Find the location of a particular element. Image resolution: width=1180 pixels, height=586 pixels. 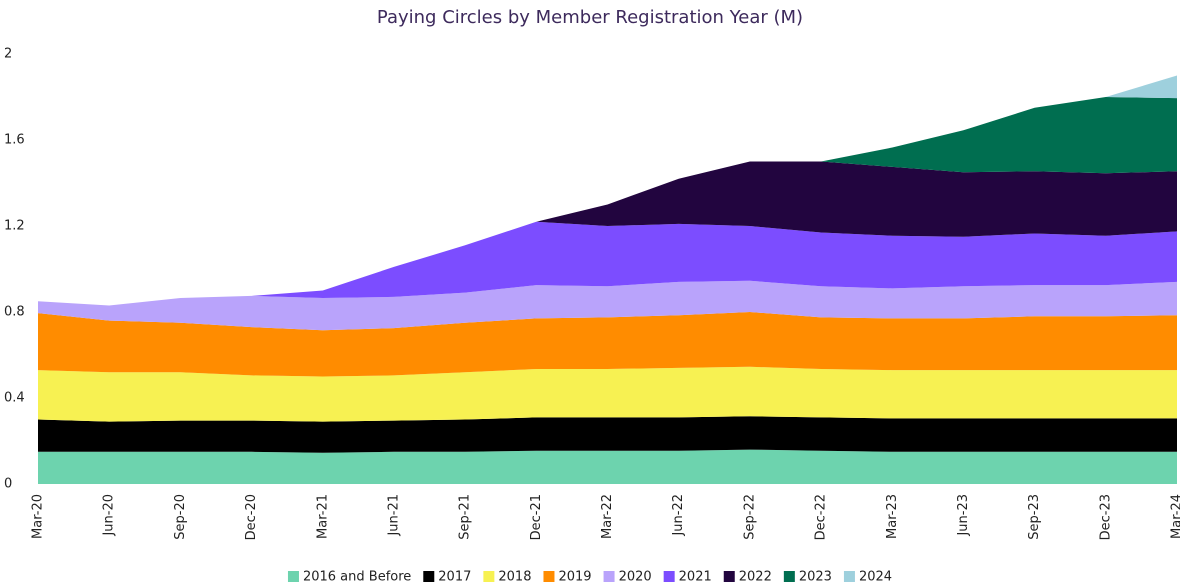

x-tick-label: Mar-20 is located at coordinates (38, 516).